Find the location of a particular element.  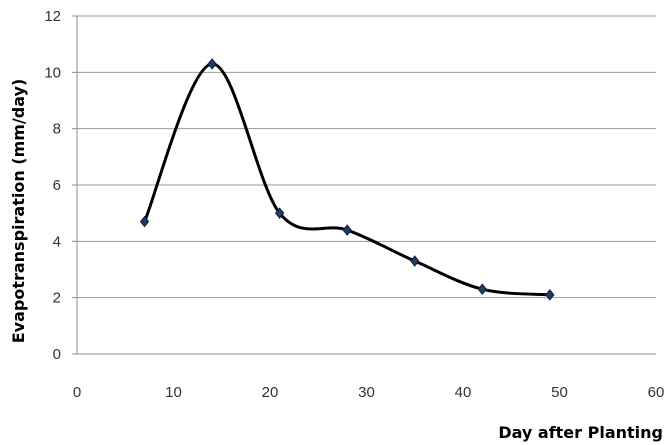

y-axis-title: Evapotranspiration (mm/day) is located at coordinates (18, 211).